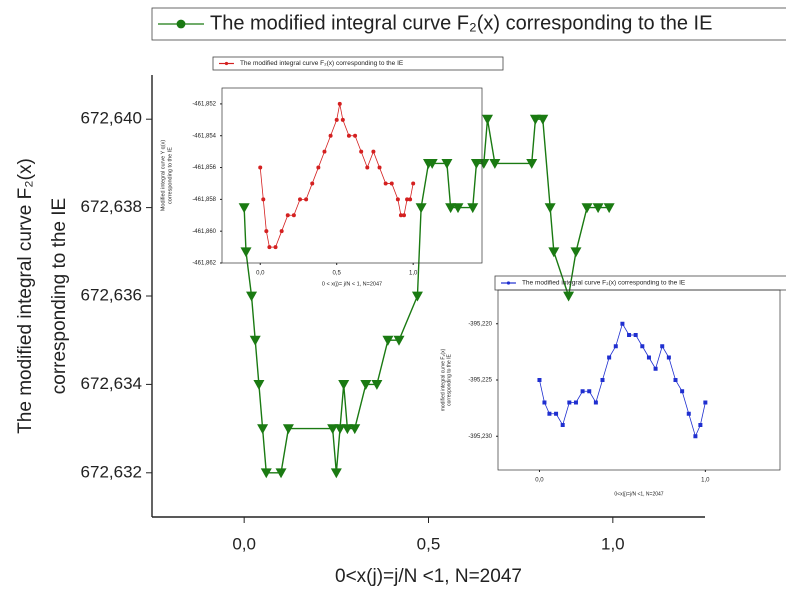 This screenshot has height=589, width=786. What do you see at coordinates (25, 296) in the screenshot?
I see `y-axis-label: The modified integral curve F₂(x)` at bounding box center [25, 296].